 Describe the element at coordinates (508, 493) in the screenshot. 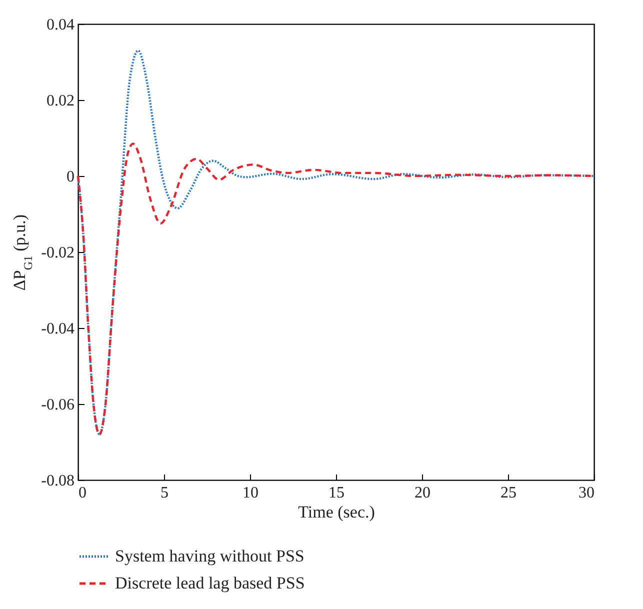

I see `x-tick-label: 25` at that location.